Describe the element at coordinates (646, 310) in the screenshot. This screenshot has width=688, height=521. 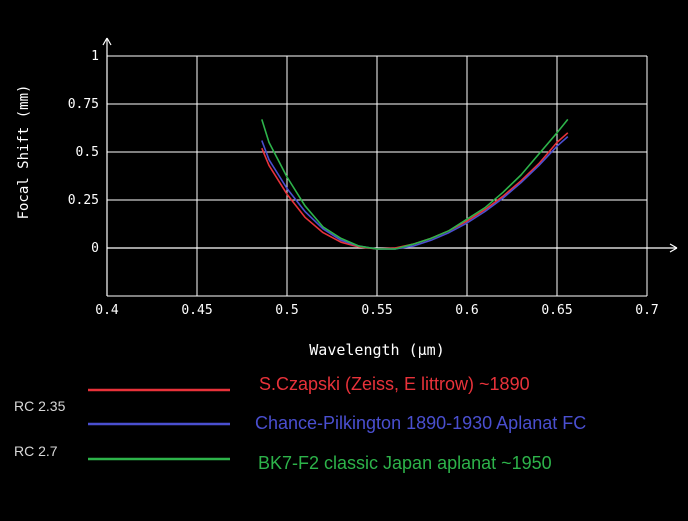
I see `x-tick-label: 0.7` at that location.